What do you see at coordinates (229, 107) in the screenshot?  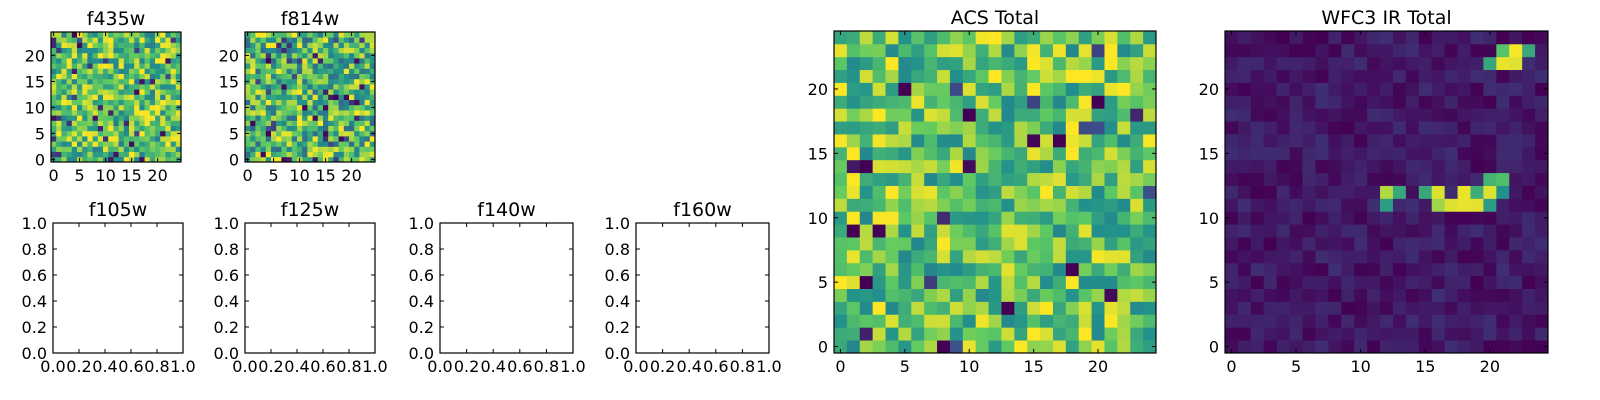 I see `y-tick-label: 10` at bounding box center [229, 107].